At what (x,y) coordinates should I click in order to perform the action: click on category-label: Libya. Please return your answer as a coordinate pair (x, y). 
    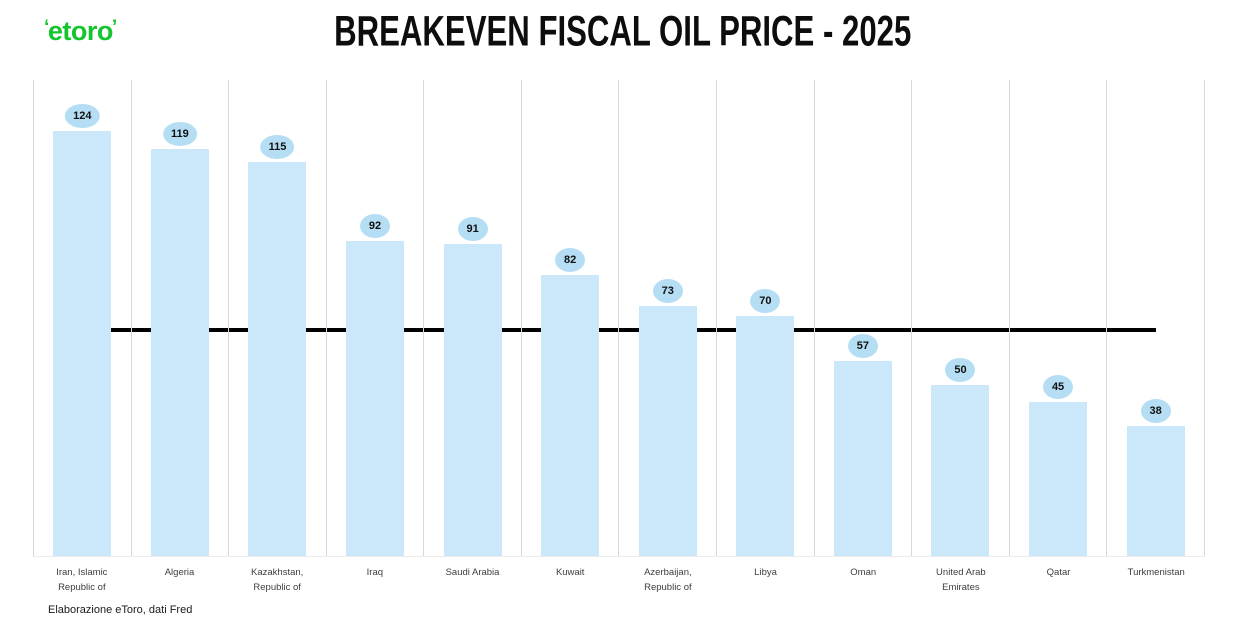
    Looking at the image, I should click on (766, 580).